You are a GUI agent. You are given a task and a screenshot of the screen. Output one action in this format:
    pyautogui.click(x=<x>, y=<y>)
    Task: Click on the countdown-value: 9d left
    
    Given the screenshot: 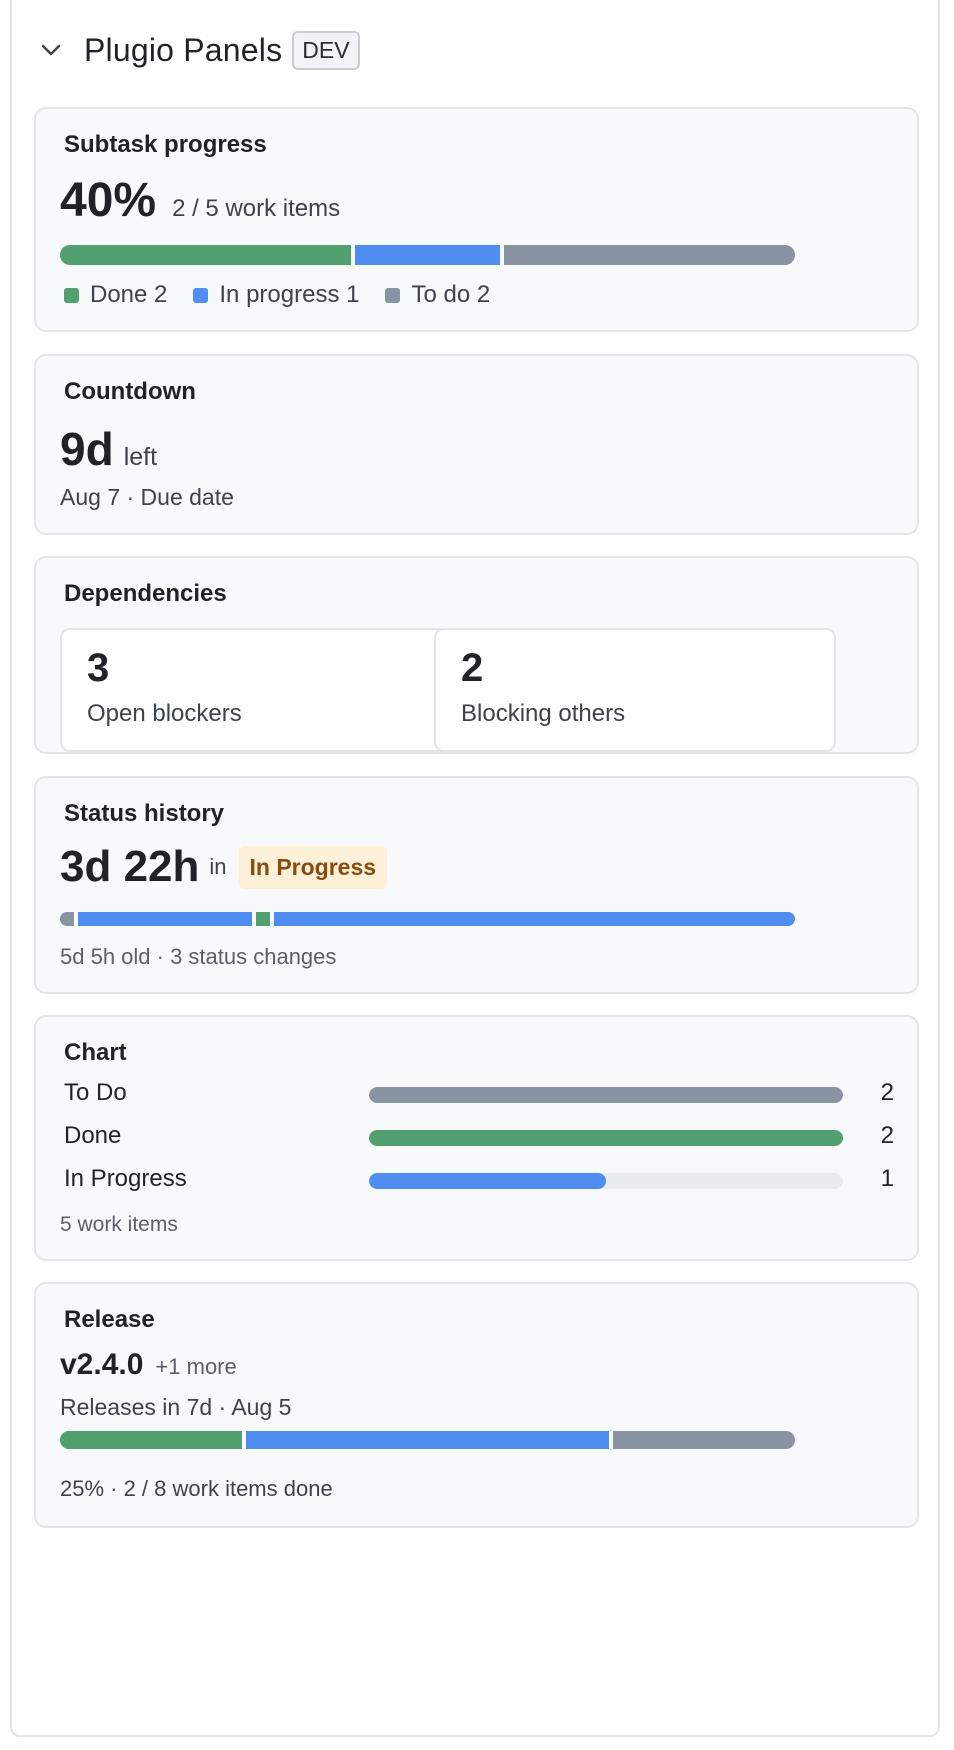 What is the action you would take?
    pyautogui.click(x=108, y=449)
    